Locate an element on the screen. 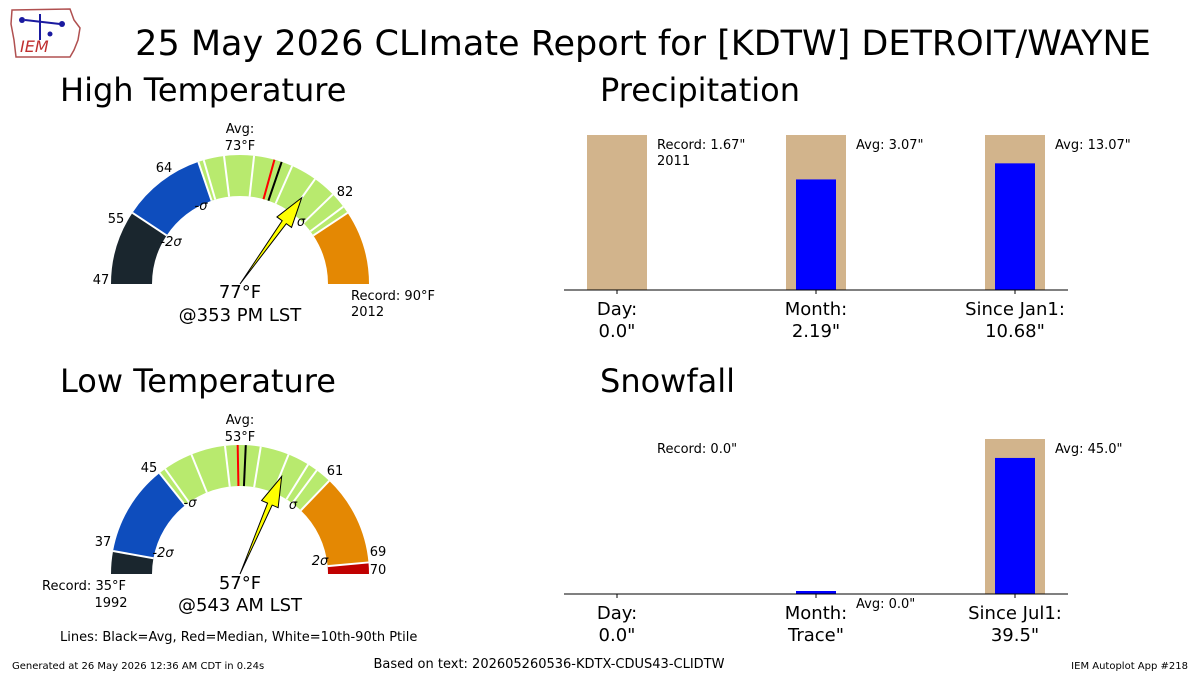  high-avg-value: 73°F is located at coordinates (240, 146).